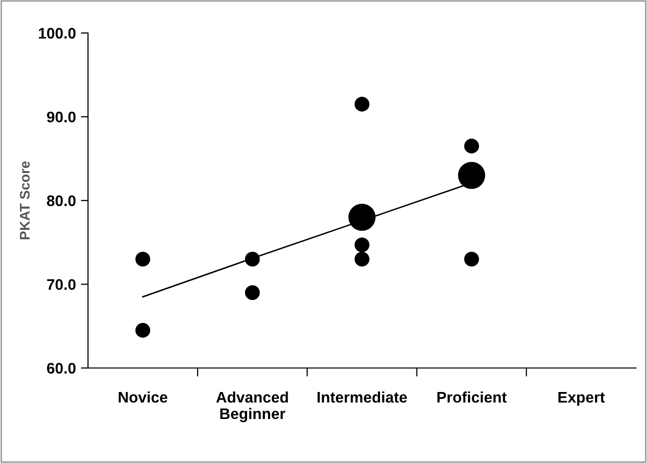 The width and height of the screenshot is (647, 463). Describe the element at coordinates (61, 200) in the screenshot. I see `y-tick-label: 80.0` at that location.